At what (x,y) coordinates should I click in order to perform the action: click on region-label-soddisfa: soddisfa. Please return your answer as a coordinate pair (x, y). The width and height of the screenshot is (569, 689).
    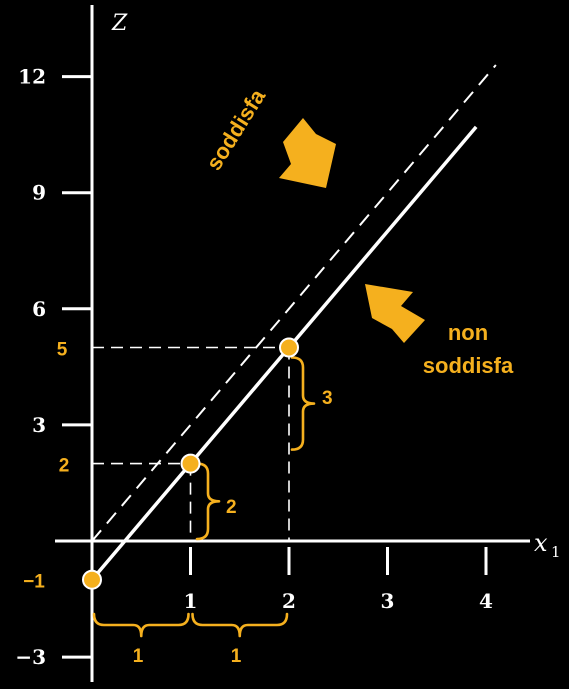
    Looking at the image, I should click on (236, 129).